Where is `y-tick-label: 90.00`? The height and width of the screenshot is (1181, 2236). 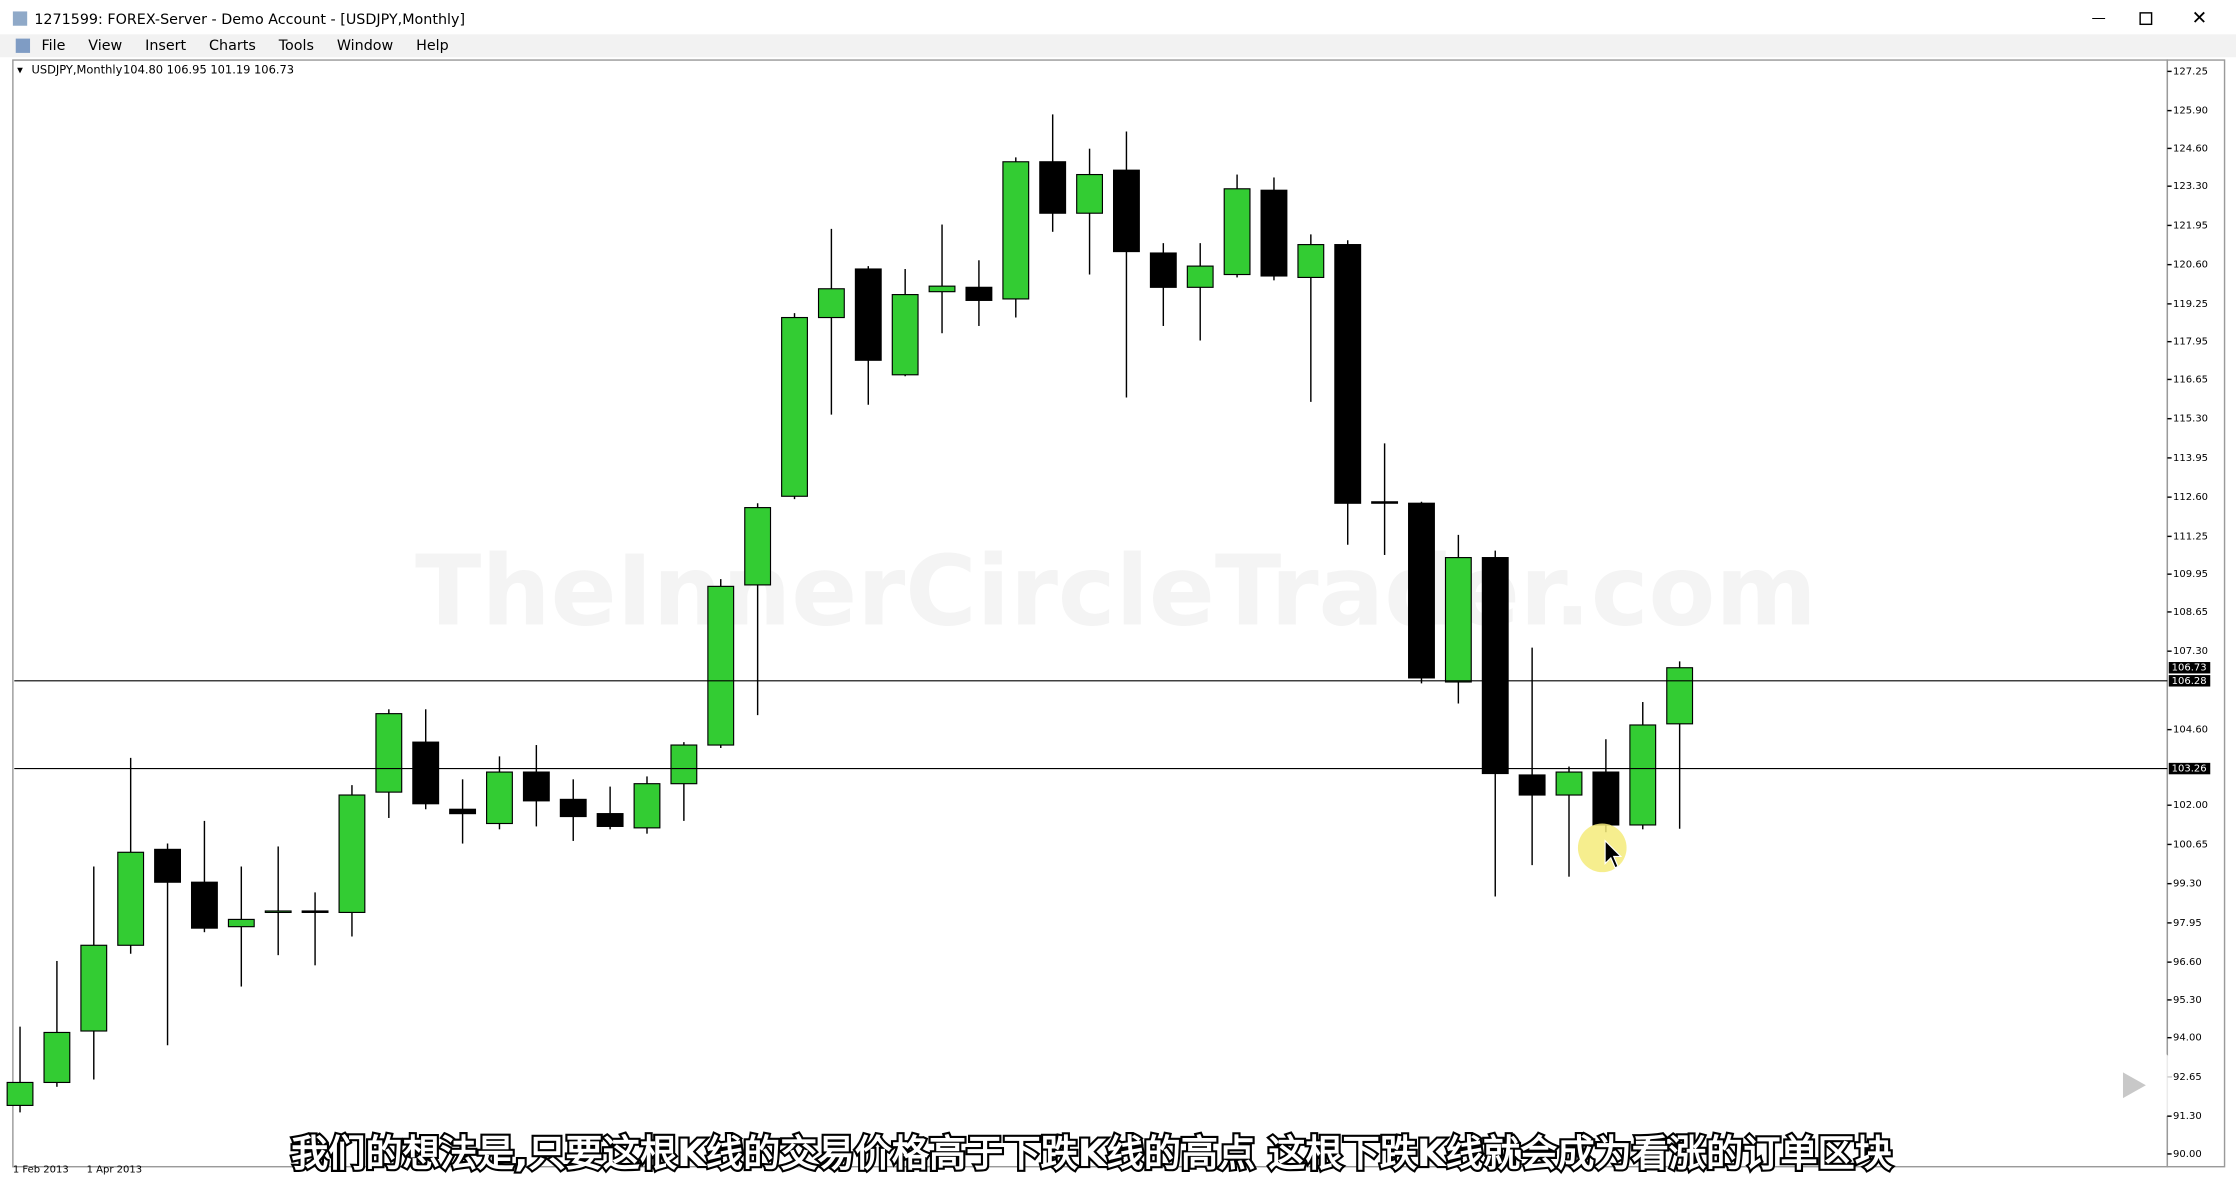 y-tick-label: 90.00 is located at coordinates (2187, 1154).